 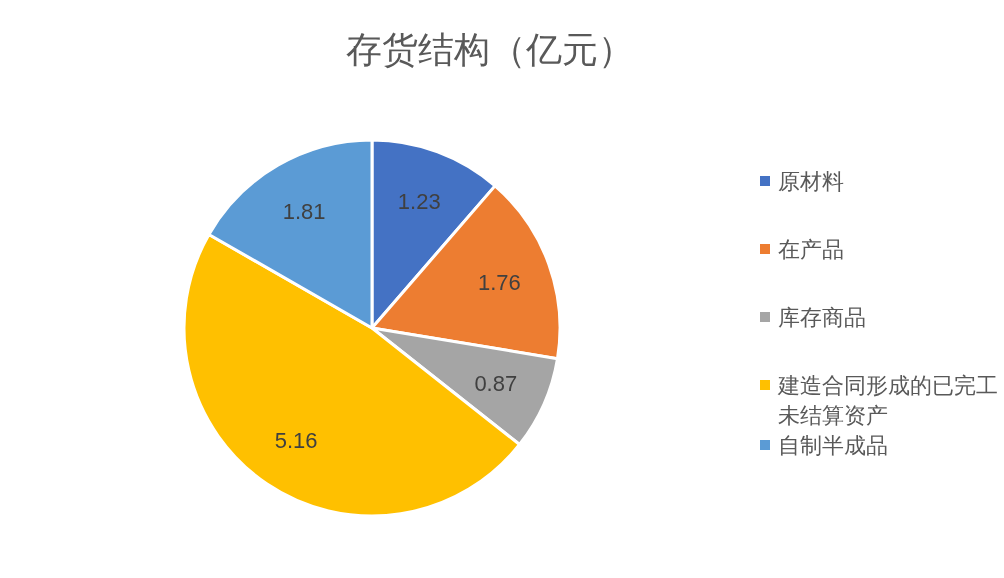 What do you see at coordinates (419, 202) in the screenshot?
I see `data-label: 1.23` at bounding box center [419, 202].